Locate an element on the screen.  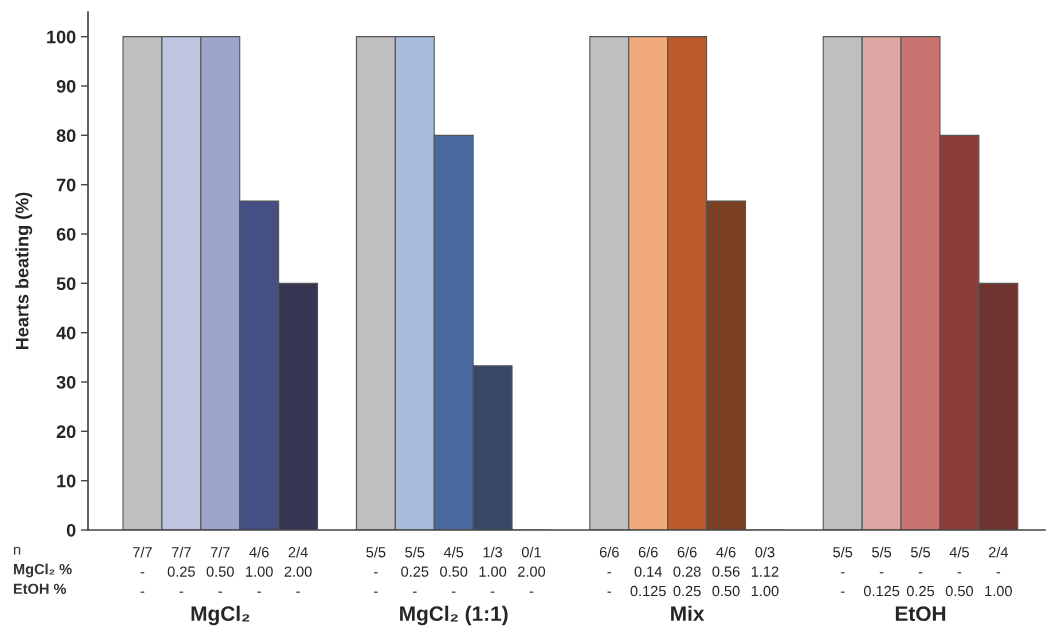
x-tick-label: 0/3 1.12 1.00 is located at coordinates (765, 571).